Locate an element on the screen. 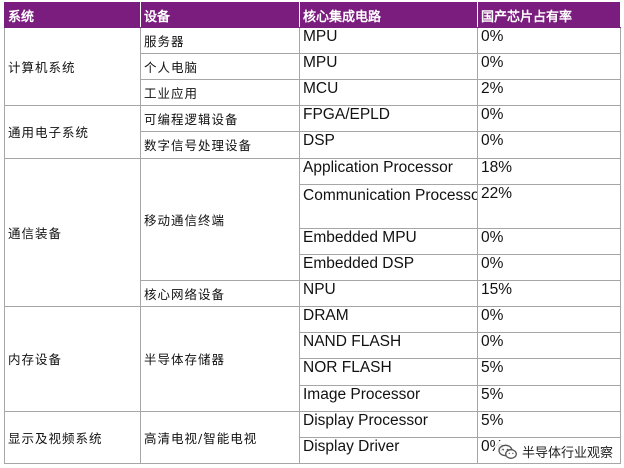 The height and width of the screenshot is (468, 624). system-cell: 显示及视频系统 is located at coordinates (72, 437).